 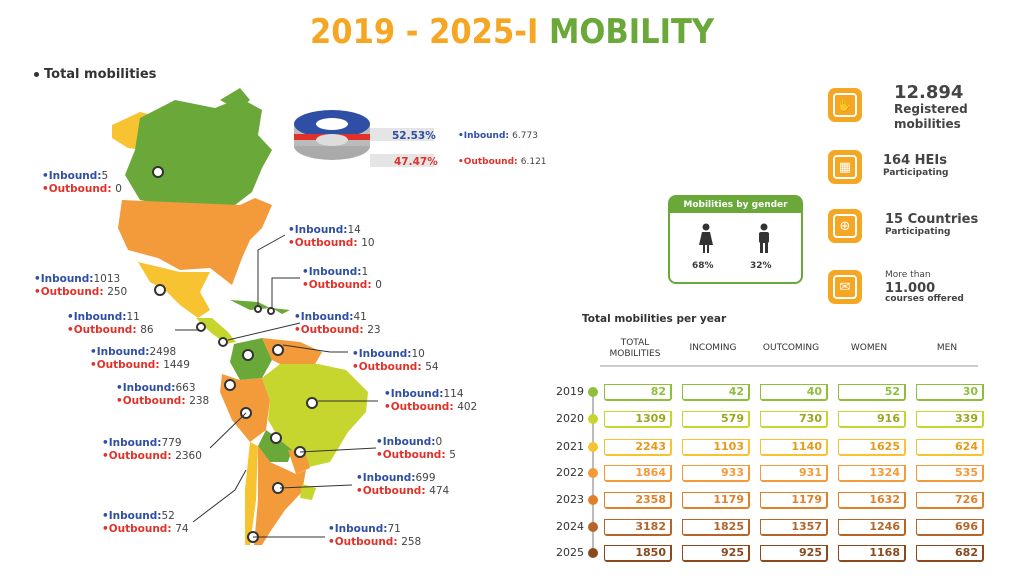 What do you see at coordinates (845, 167) in the screenshot?
I see `building-icon: ▦` at bounding box center [845, 167].